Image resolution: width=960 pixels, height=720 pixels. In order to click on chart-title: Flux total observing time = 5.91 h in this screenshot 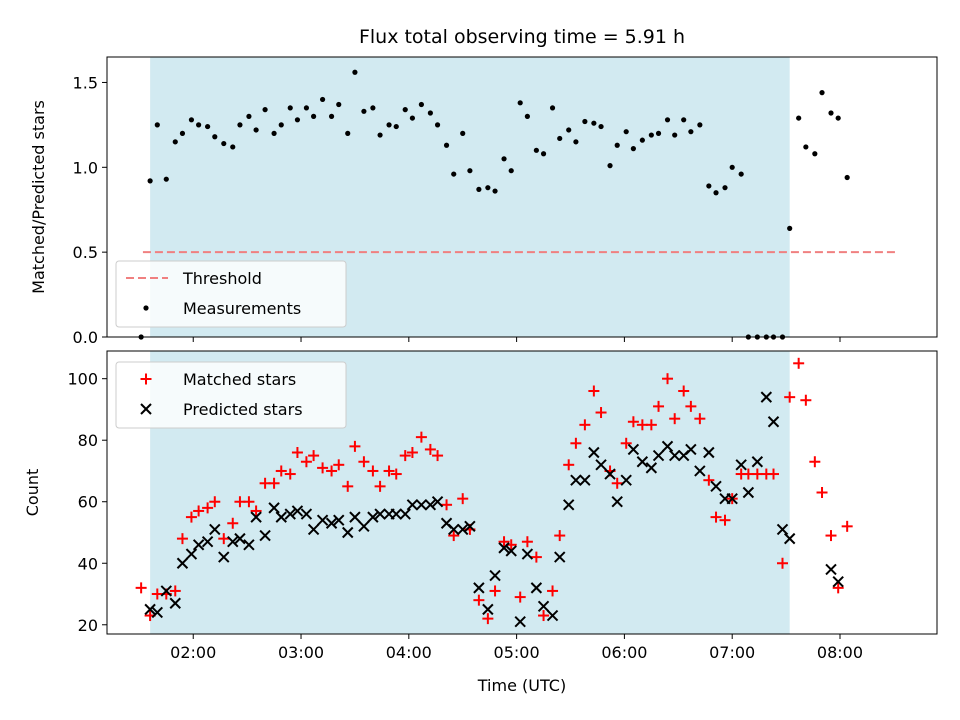, I will do `click(522, 37)`.